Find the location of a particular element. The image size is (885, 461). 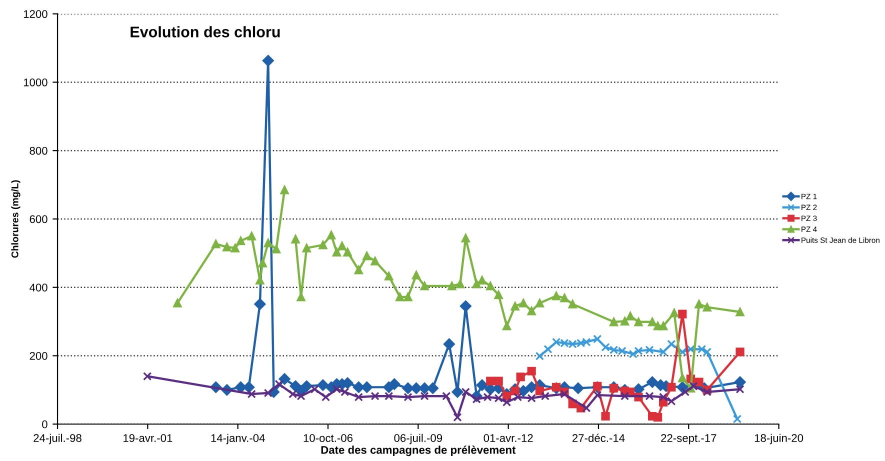

x-tick-label: 10-oct.-06 is located at coordinates (328, 438).